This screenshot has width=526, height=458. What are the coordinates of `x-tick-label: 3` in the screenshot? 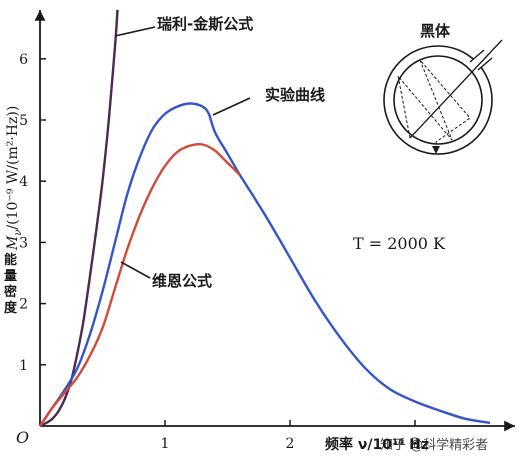 It's located at (415, 444).